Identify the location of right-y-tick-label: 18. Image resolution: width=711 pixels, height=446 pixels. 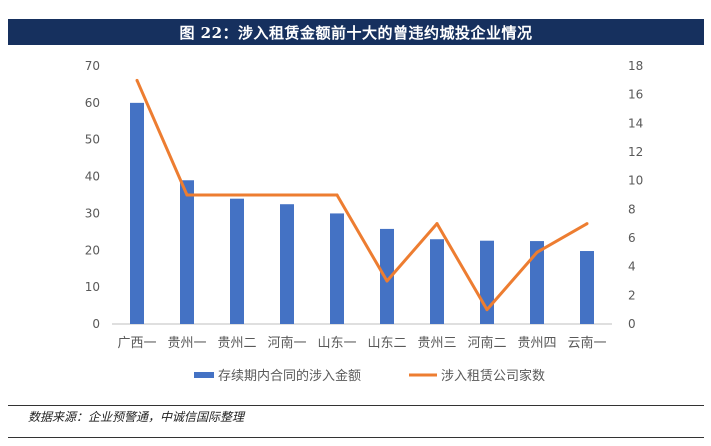
(635, 66).